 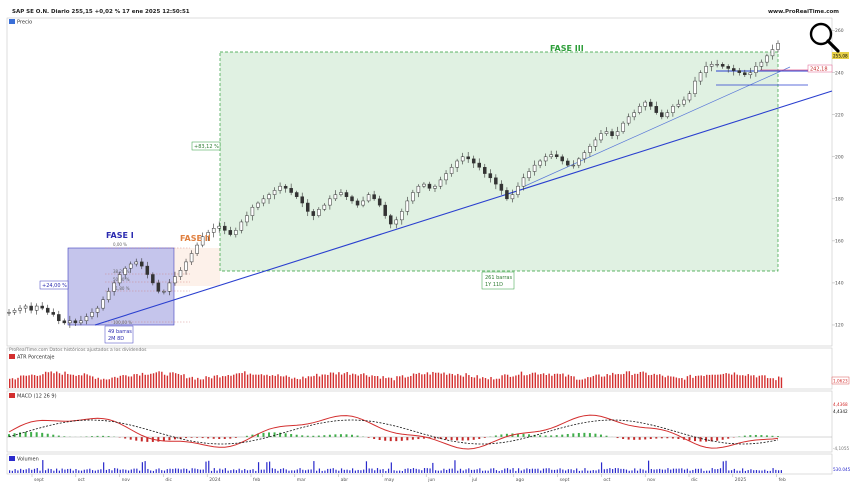 What do you see at coordinates (12, 356) in the screenshot?
I see `atr-legend-swatch` at bounding box center [12, 356].